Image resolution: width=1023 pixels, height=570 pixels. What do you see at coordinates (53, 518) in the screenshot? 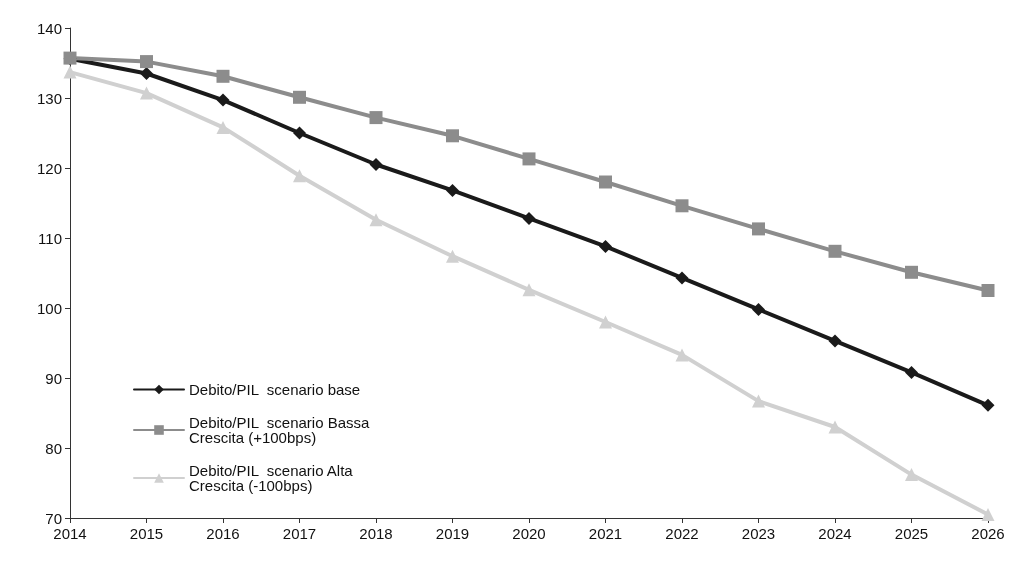
I see `y-tick-label: 70` at bounding box center [53, 518].